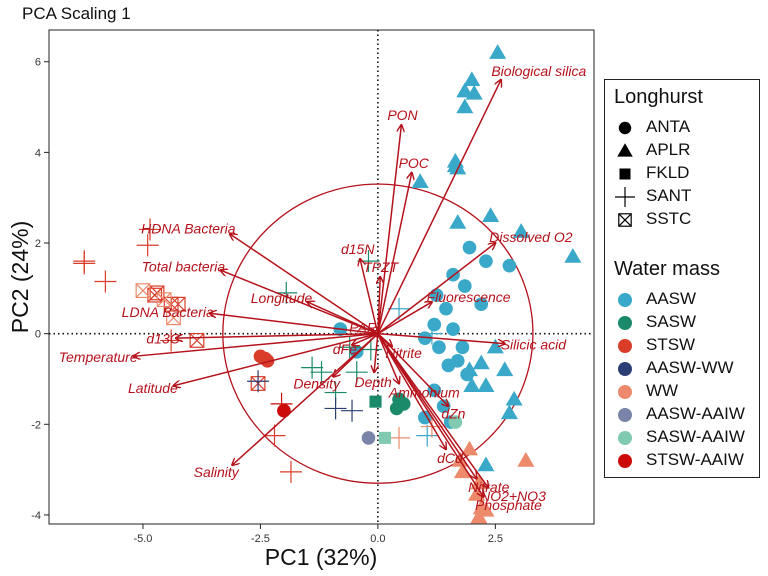  Describe the element at coordinates (38, 153) in the screenshot. I see `y-tick-label: 4` at that location.